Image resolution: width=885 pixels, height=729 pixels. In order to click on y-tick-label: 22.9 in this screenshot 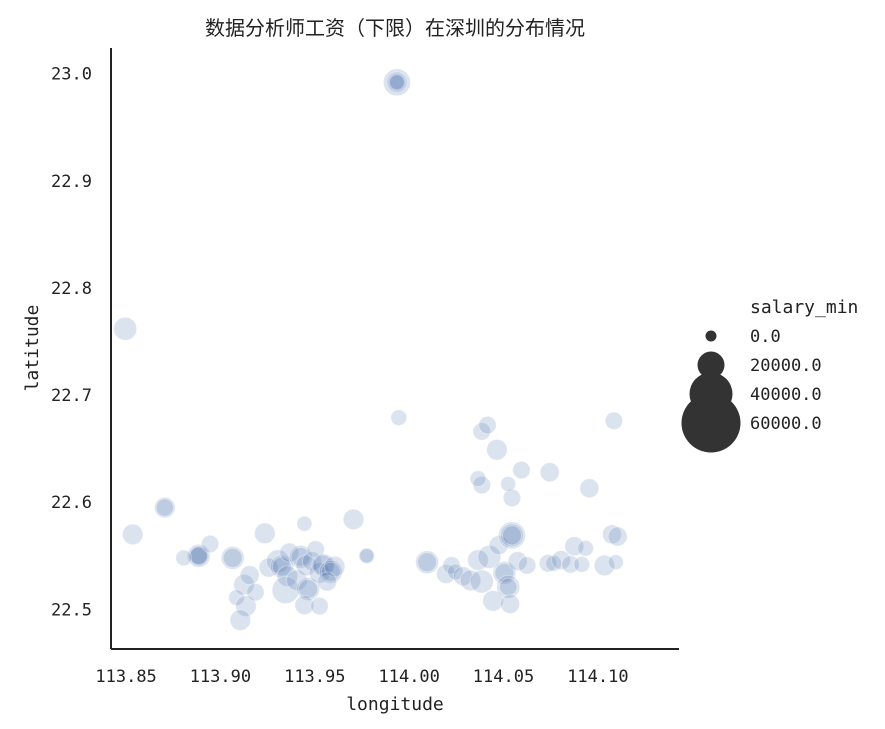, I will do `click(71, 182)`.